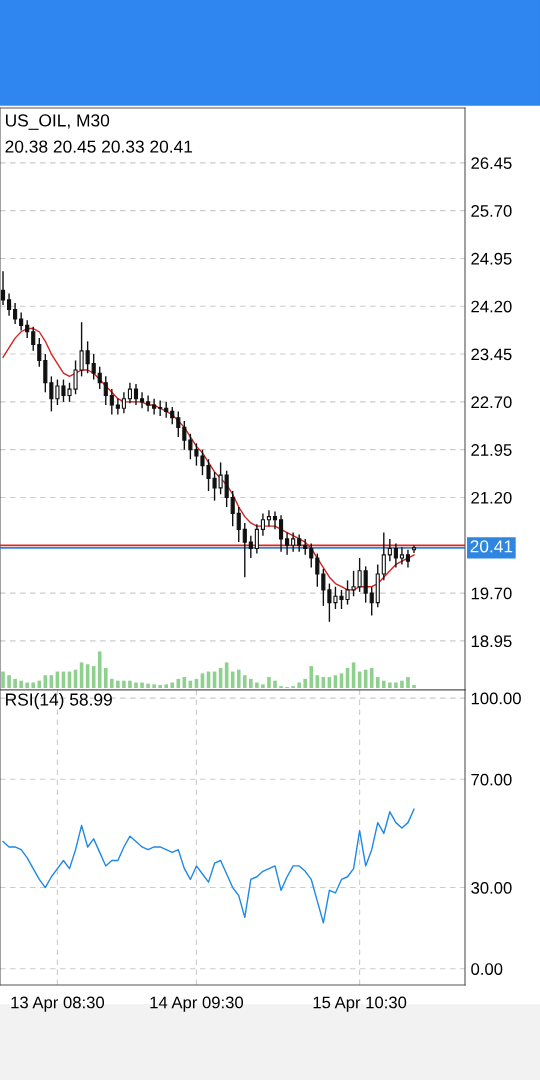  What do you see at coordinates (360, 1004) in the screenshot?
I see `x-tick-label: 15 Apr 10:30` at bounding box center [360, 1004].